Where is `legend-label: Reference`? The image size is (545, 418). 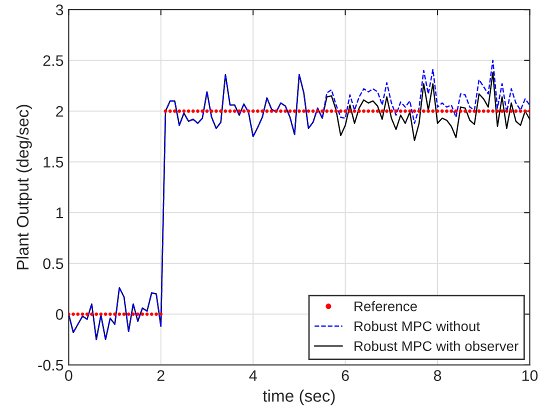
legend-label: Reference is located at coordinates (385, 306).